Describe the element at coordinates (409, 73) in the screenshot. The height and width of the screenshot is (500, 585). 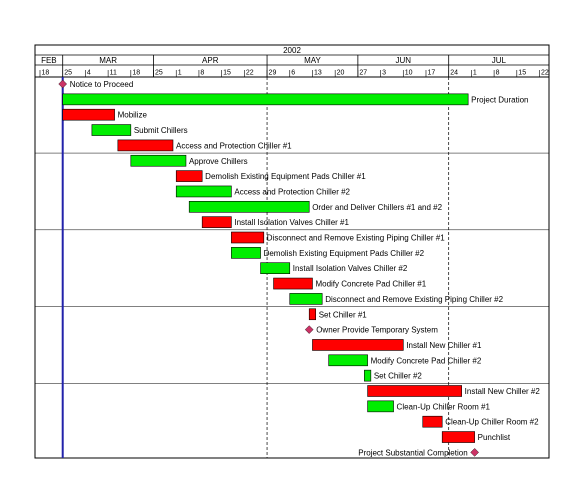
I see `week-tick-label: 10` at that location.